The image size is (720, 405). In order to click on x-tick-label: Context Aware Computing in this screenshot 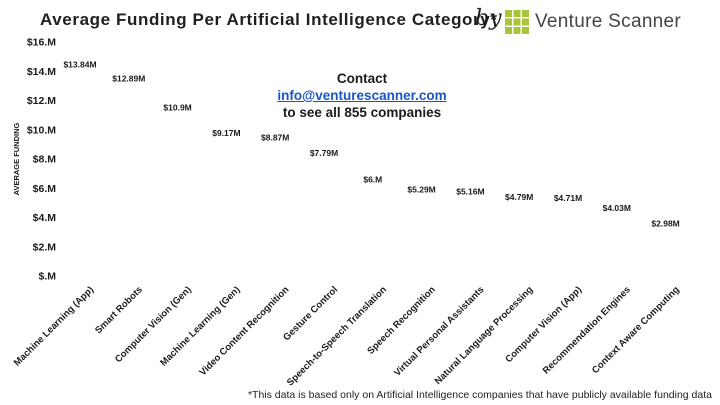, I will do `click(636, 330)`.